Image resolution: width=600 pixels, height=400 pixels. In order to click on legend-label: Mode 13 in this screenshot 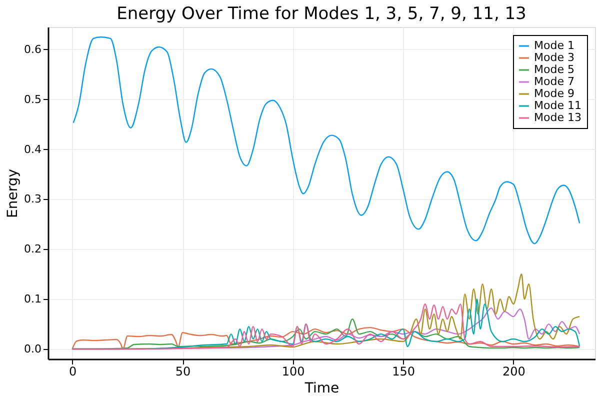, I will do `click(558, 117)`.